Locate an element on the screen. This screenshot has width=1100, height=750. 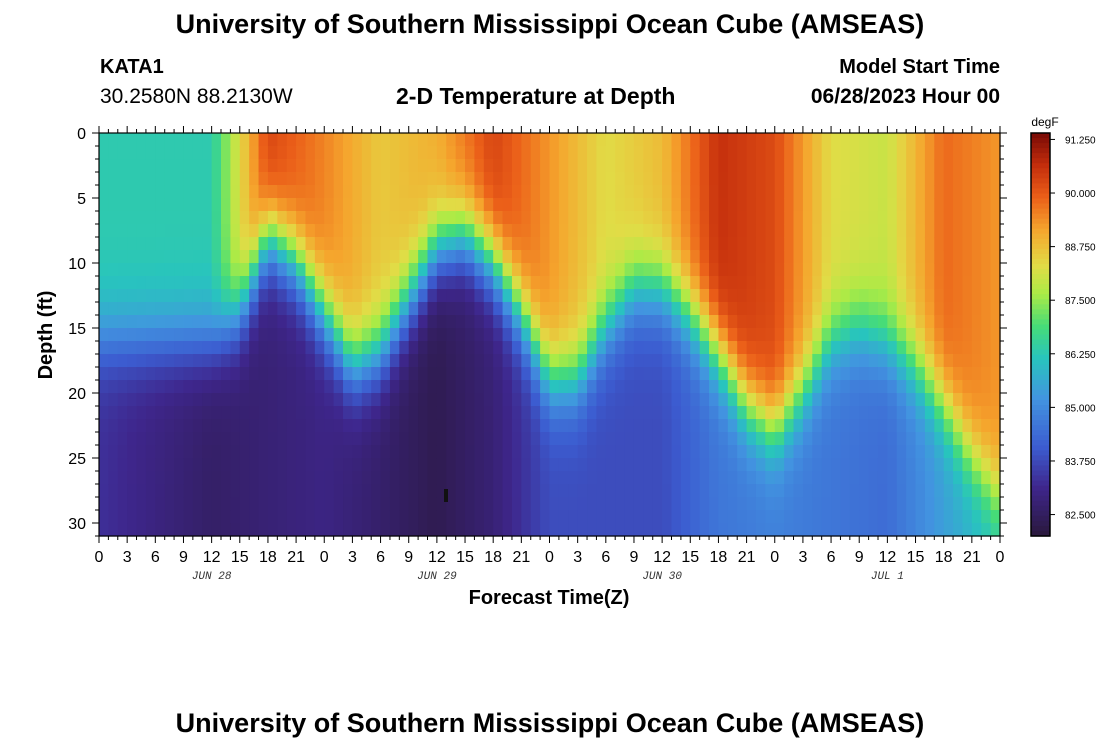
x-tick-label: 12 is located at coordinates (887, 557).